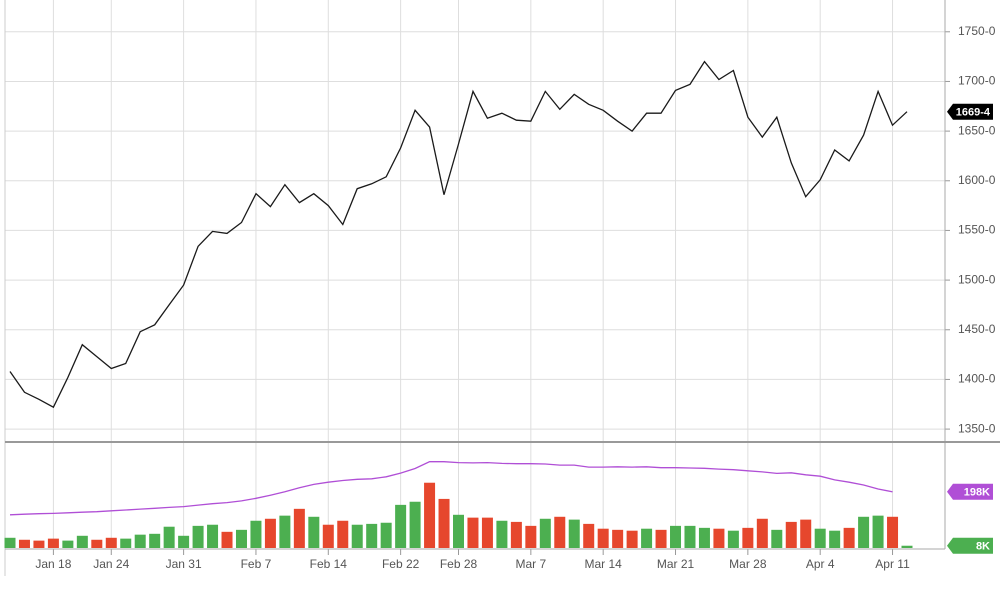 The width and height of the screenshot is (1000, 591). I want to click on x-tick-label: Jan 31, so click(184, 564).